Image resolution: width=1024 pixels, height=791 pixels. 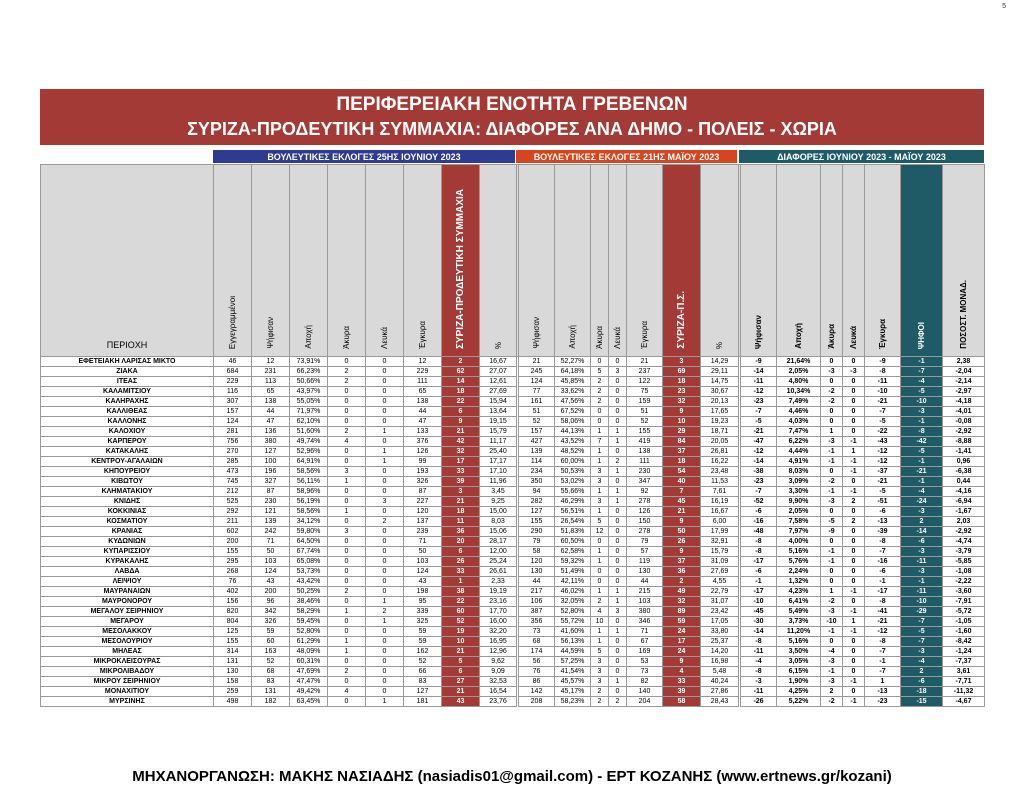 I want to click on value-cell: -9, so click(x=758, y=361).